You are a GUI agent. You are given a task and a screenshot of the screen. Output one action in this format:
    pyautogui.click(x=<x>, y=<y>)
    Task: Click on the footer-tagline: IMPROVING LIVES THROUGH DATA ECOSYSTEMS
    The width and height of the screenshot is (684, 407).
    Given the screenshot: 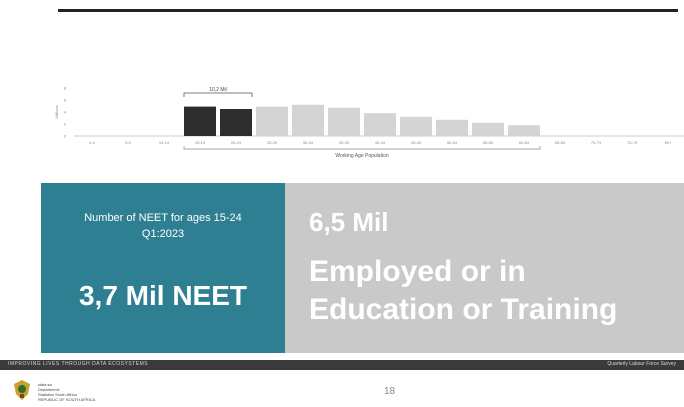 What is the action you would take?
    pyautogui.click(x=78, y=364)
    